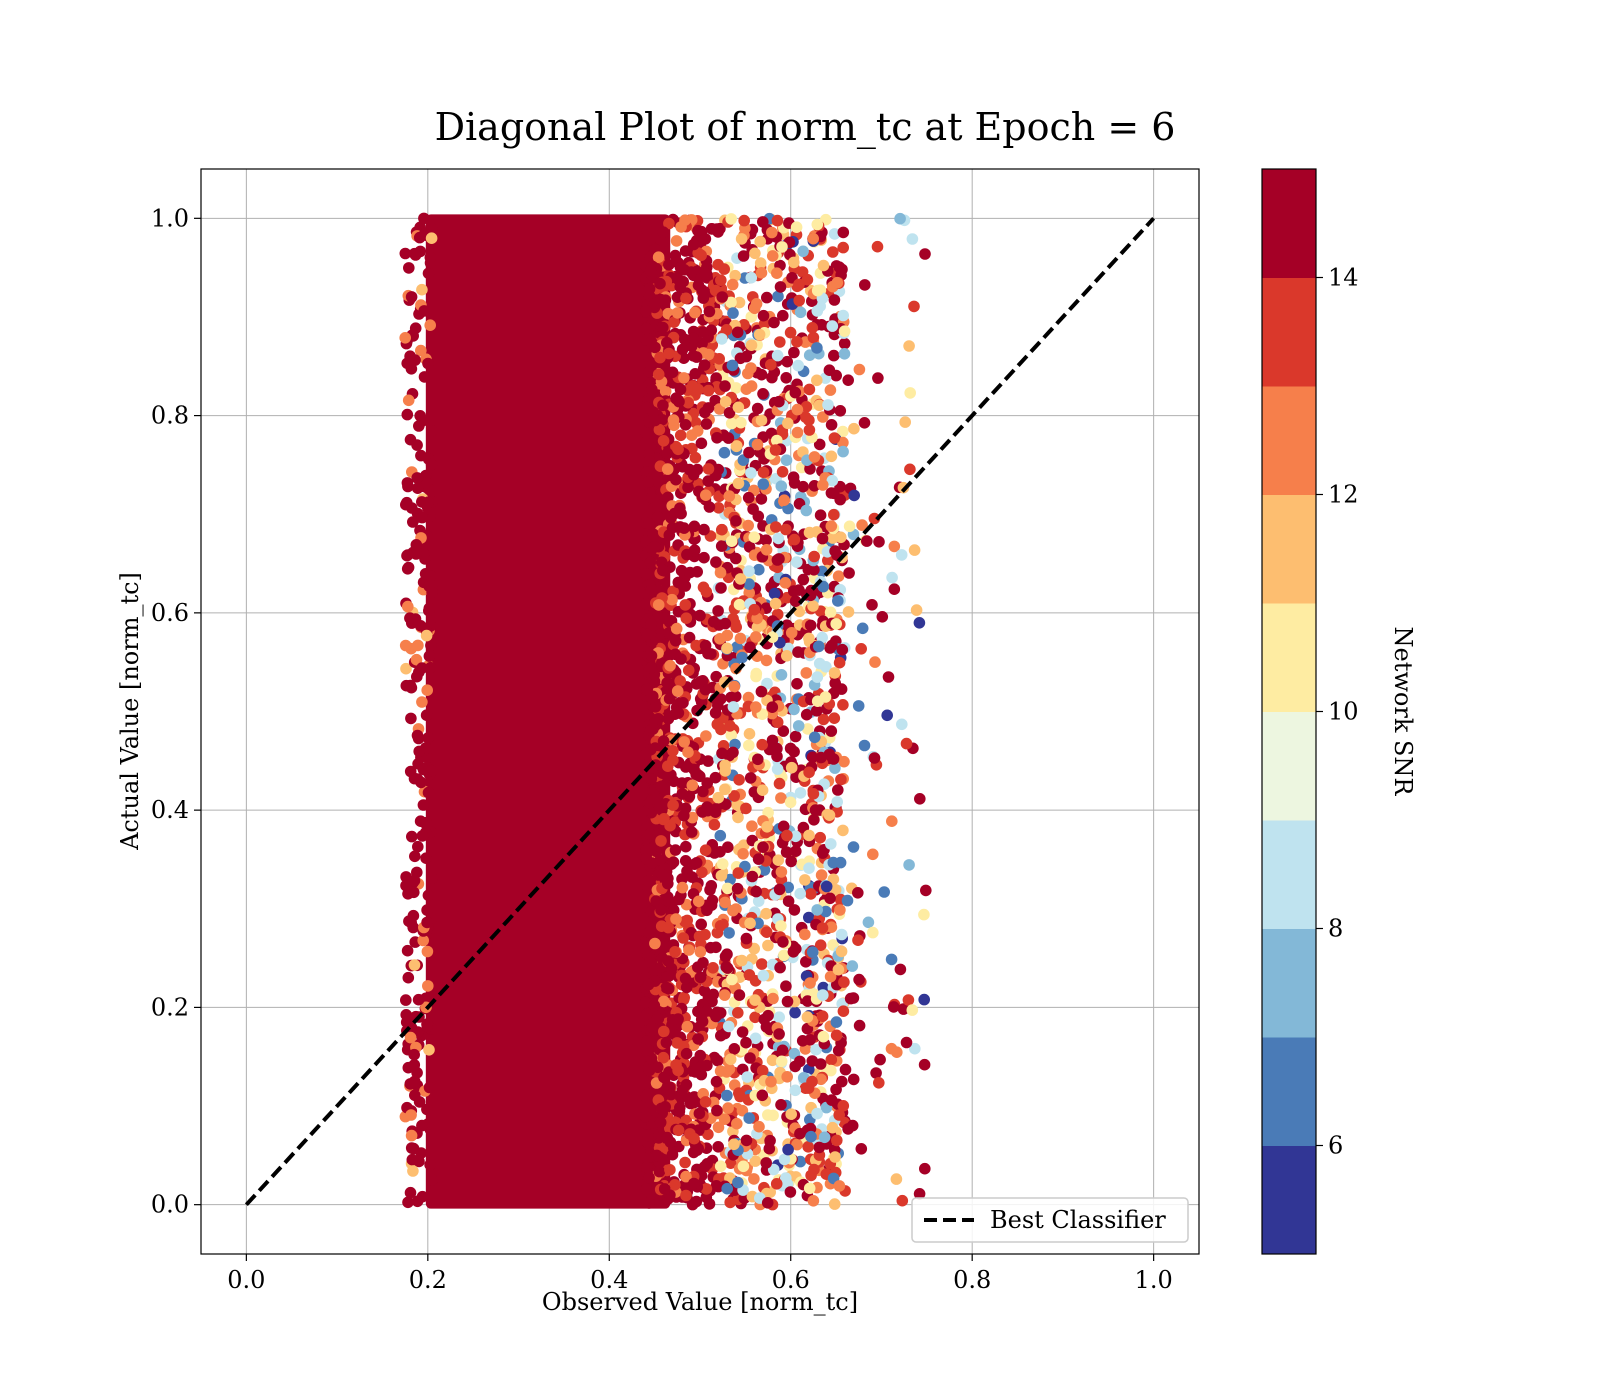 This screenshot has height=1400, width=1600. I want to click on scatter-point-1922, so click(686, 1176).